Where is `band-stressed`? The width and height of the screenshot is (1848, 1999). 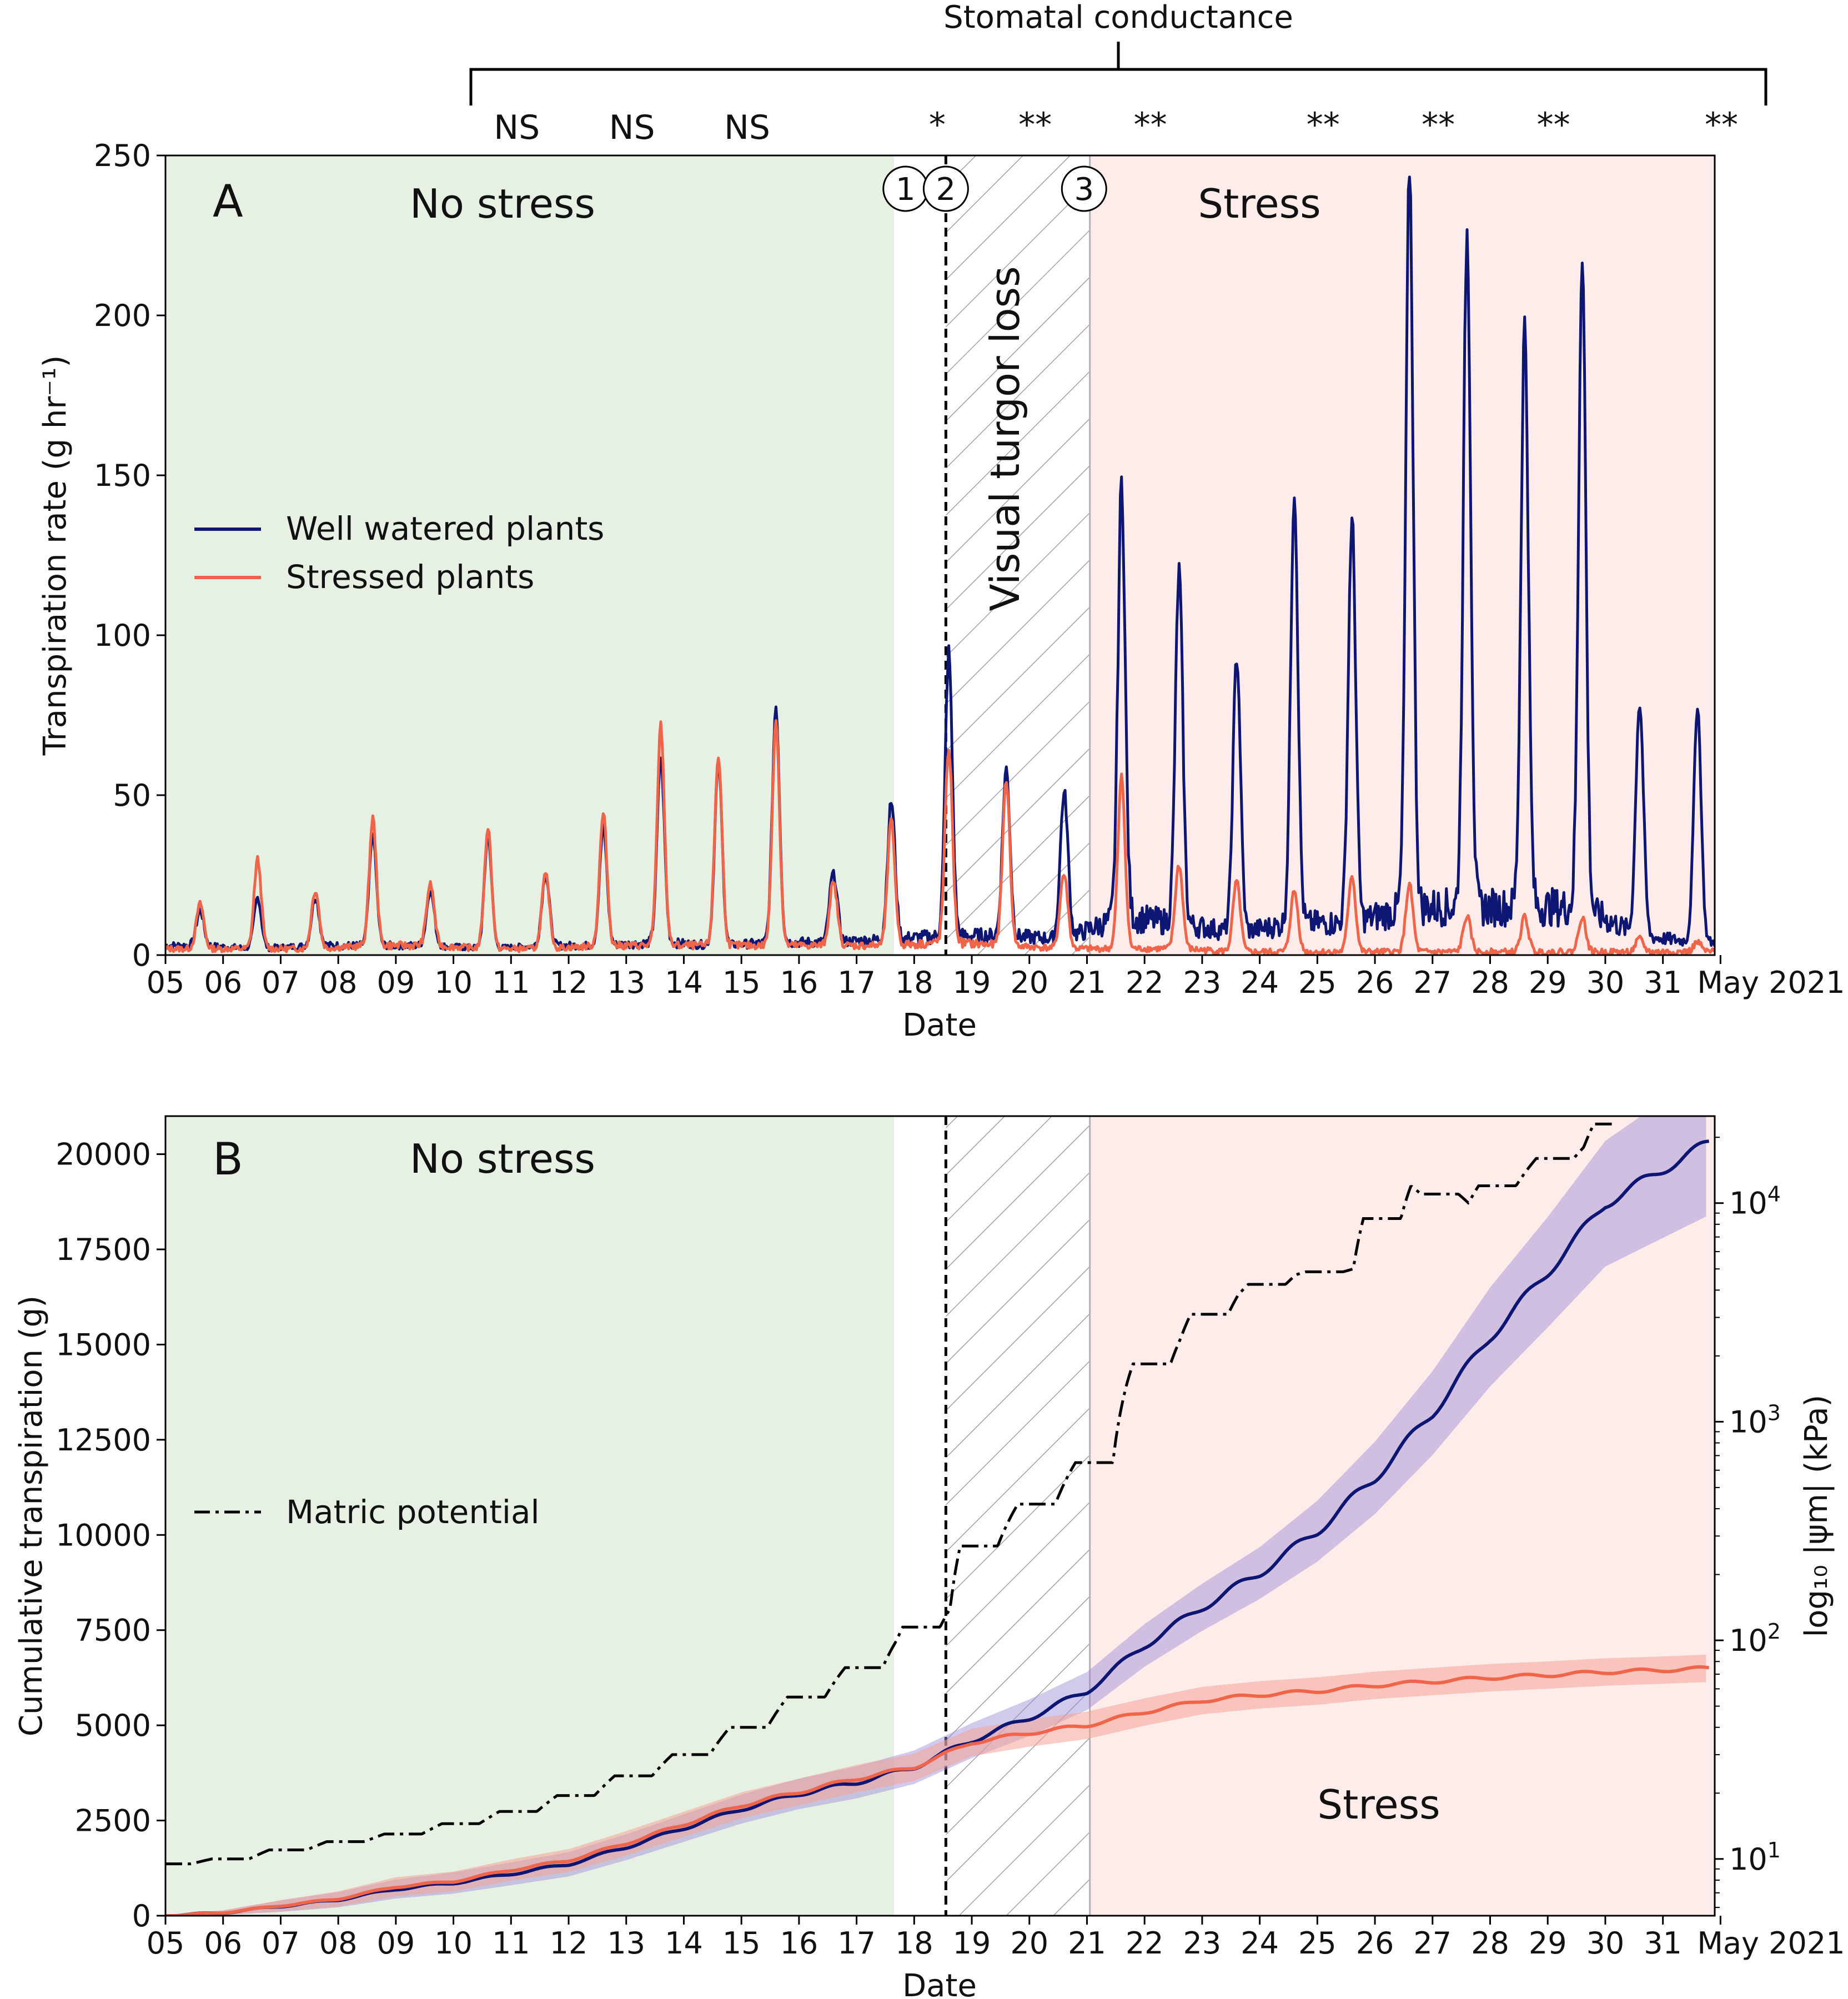
band-stressed is located at coordinates (935, 1785).